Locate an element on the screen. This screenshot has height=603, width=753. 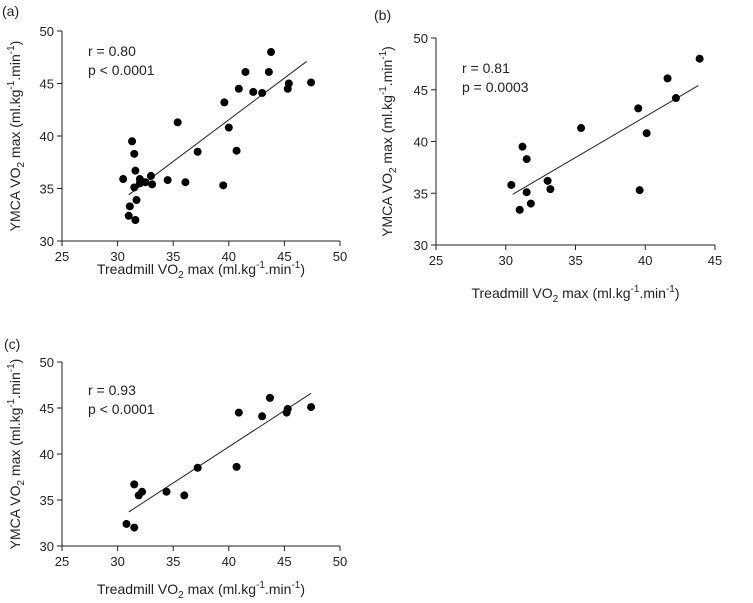
stat-label: r = 0.81 is located at coordinates (486, 68).